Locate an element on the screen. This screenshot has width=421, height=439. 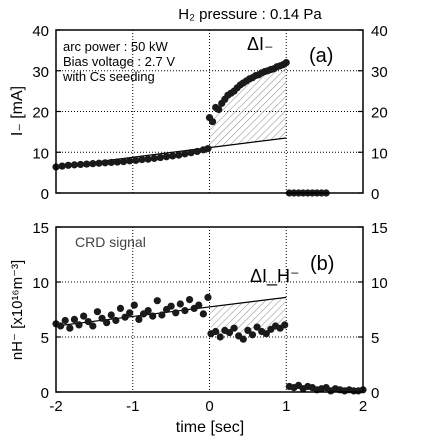
x-tick-label: -1 is located at coordinates (132, 406).